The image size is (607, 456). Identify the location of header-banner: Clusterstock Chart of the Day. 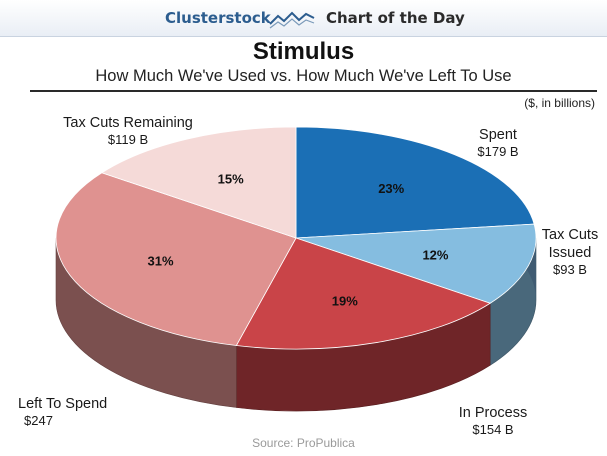
(303, 18).